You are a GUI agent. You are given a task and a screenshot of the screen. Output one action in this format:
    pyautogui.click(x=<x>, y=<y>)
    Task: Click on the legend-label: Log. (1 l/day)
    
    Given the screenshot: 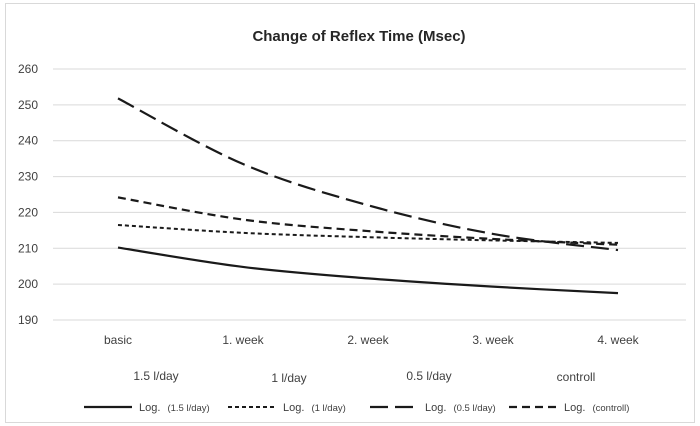 What is the action you would take?
    pyautogui.click(x=314, y=408)
    